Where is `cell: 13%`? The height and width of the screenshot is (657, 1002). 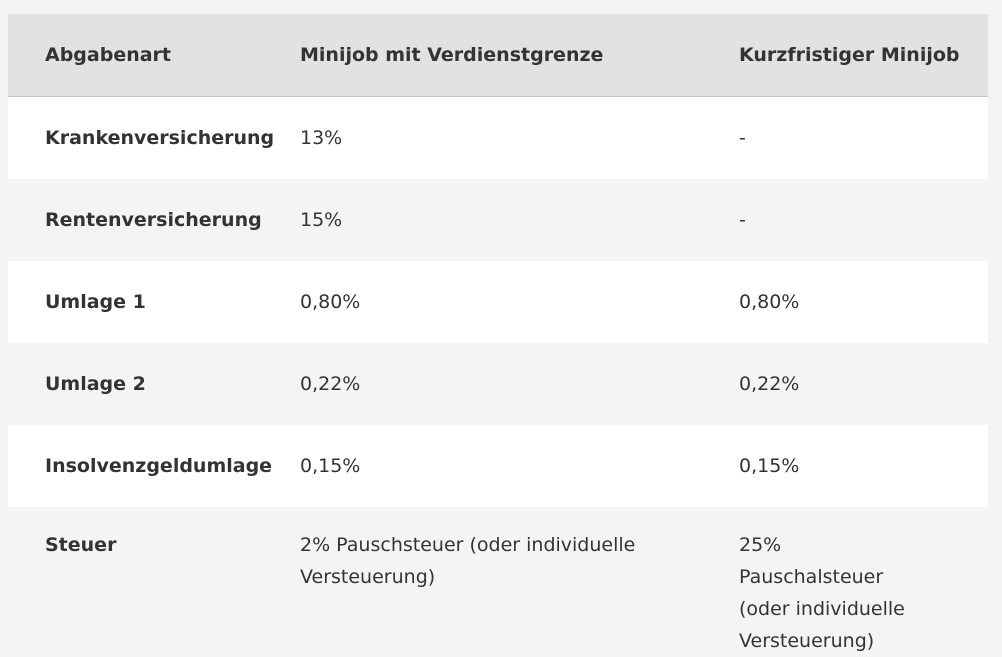
cell: 13% is located at coordinates (519, 138).